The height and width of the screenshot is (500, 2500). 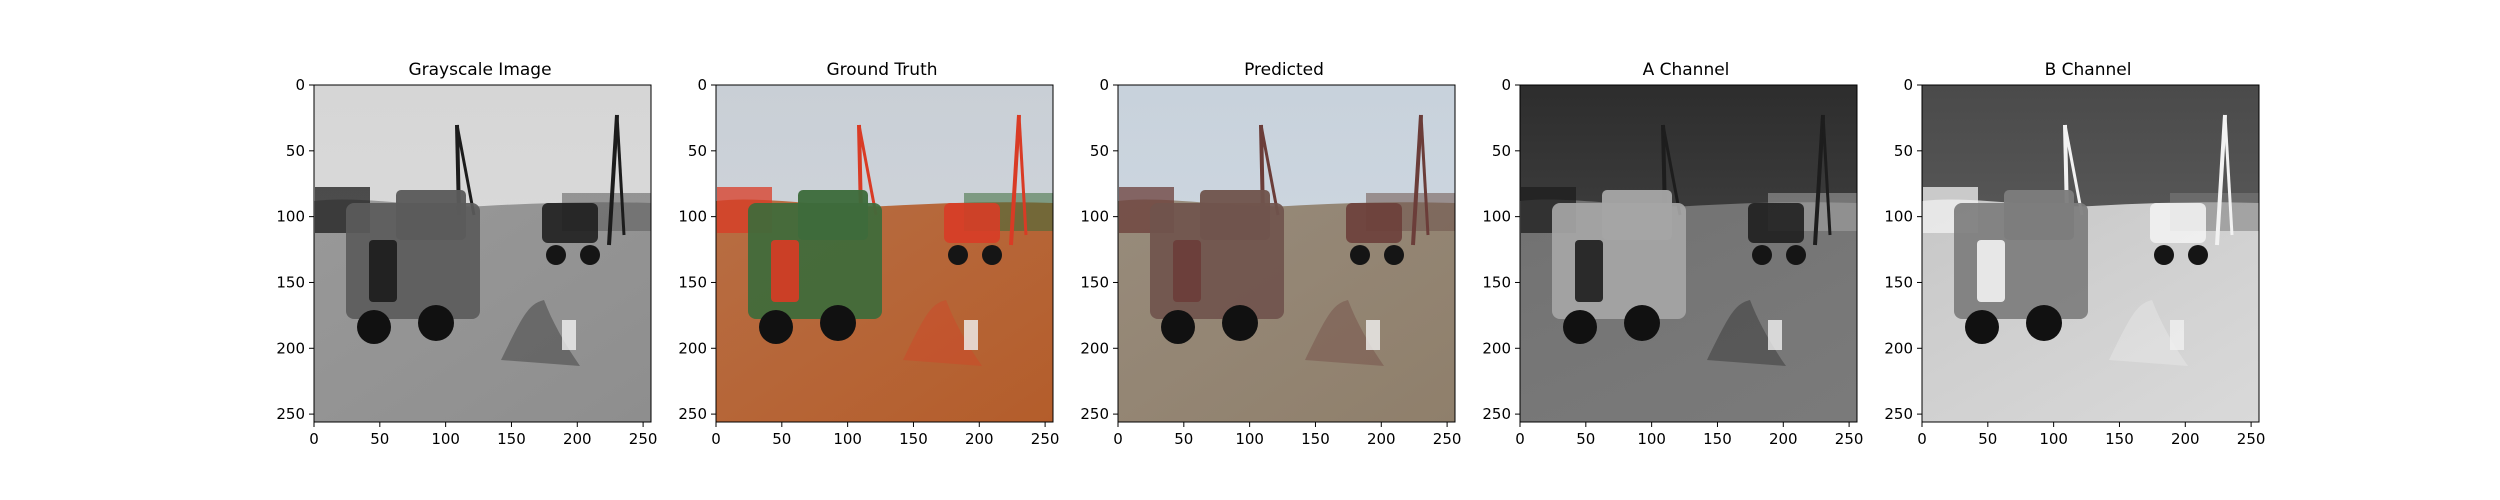 What do you see at coordinates (2088, 70) in the screenshot?
I see `panel-title-b-channel: B Channel` at bounding box center [2088, 70].